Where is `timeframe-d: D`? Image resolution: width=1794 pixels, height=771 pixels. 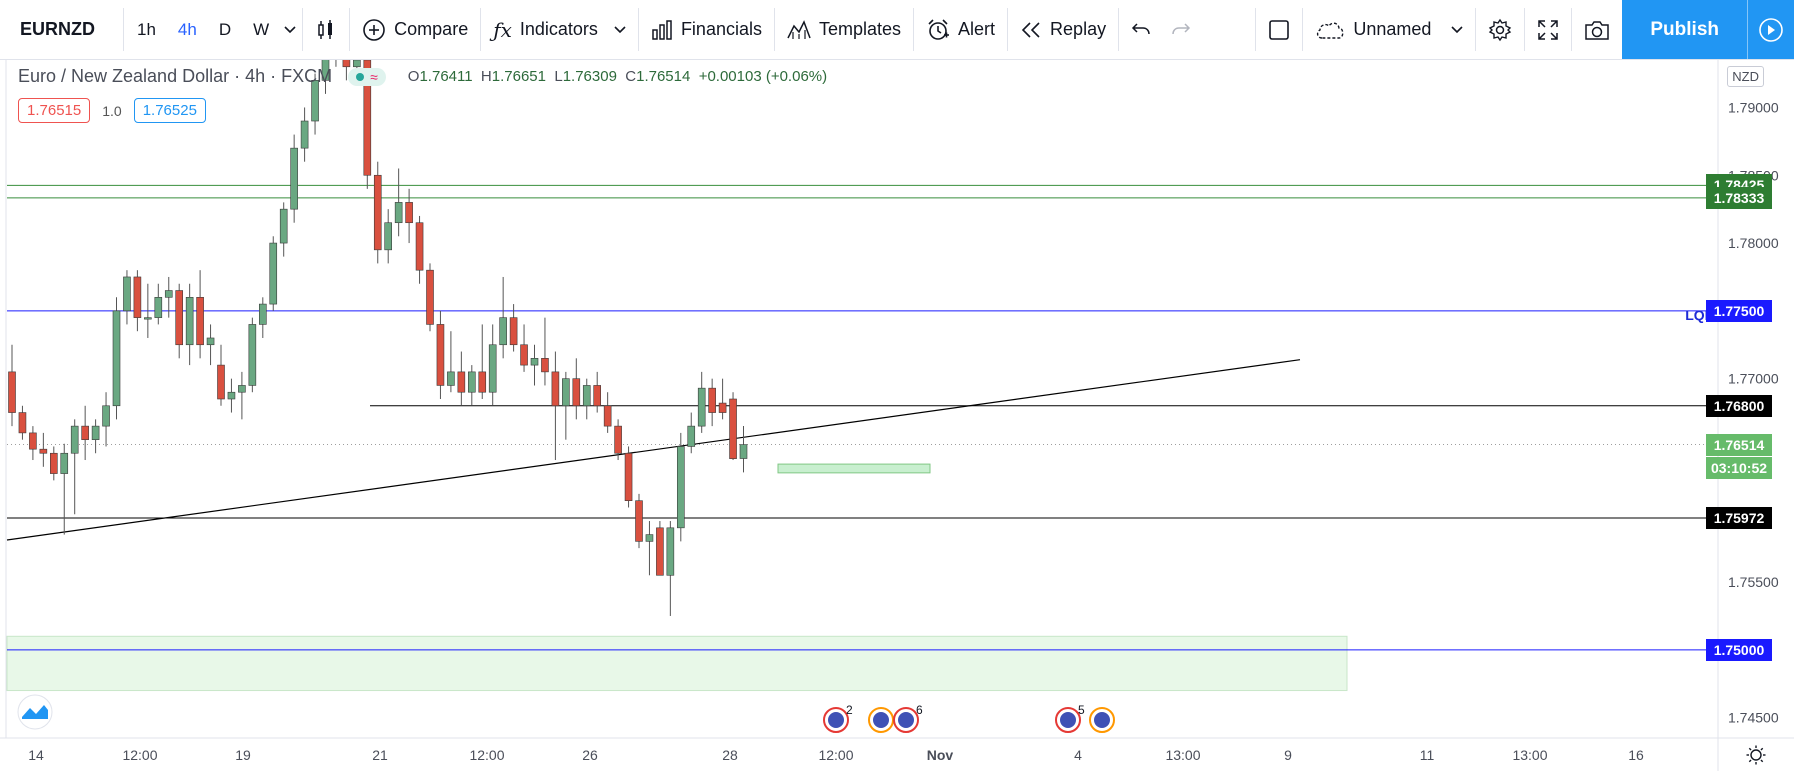 timeframe-d: D is located at coordinates (225, 29).